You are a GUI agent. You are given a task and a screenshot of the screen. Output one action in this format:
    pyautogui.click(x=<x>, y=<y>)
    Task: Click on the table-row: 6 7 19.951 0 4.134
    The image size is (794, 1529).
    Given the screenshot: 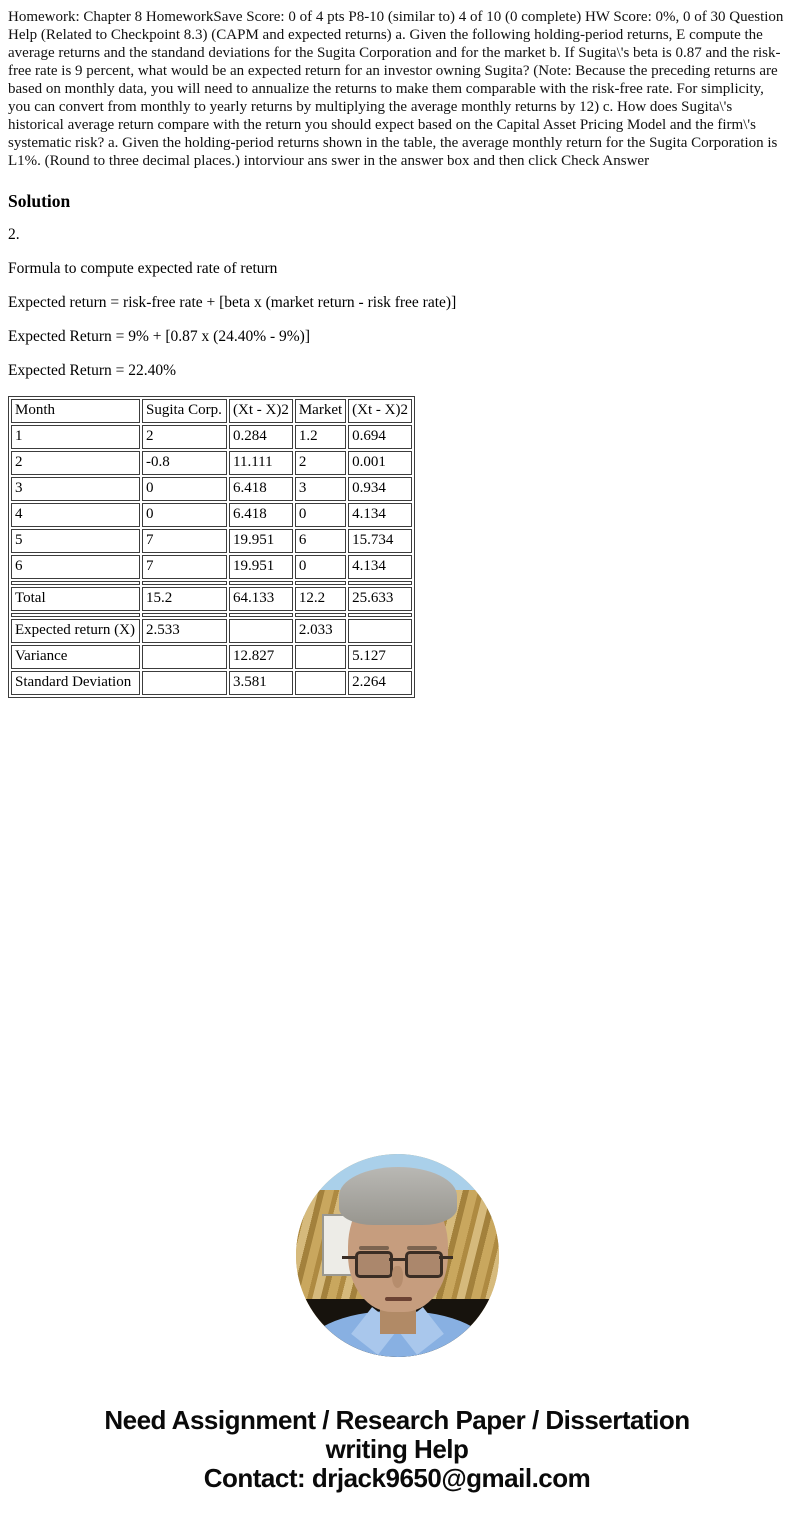 What is the action you would take?
    pyautogui.click(x=212, y=567)
    